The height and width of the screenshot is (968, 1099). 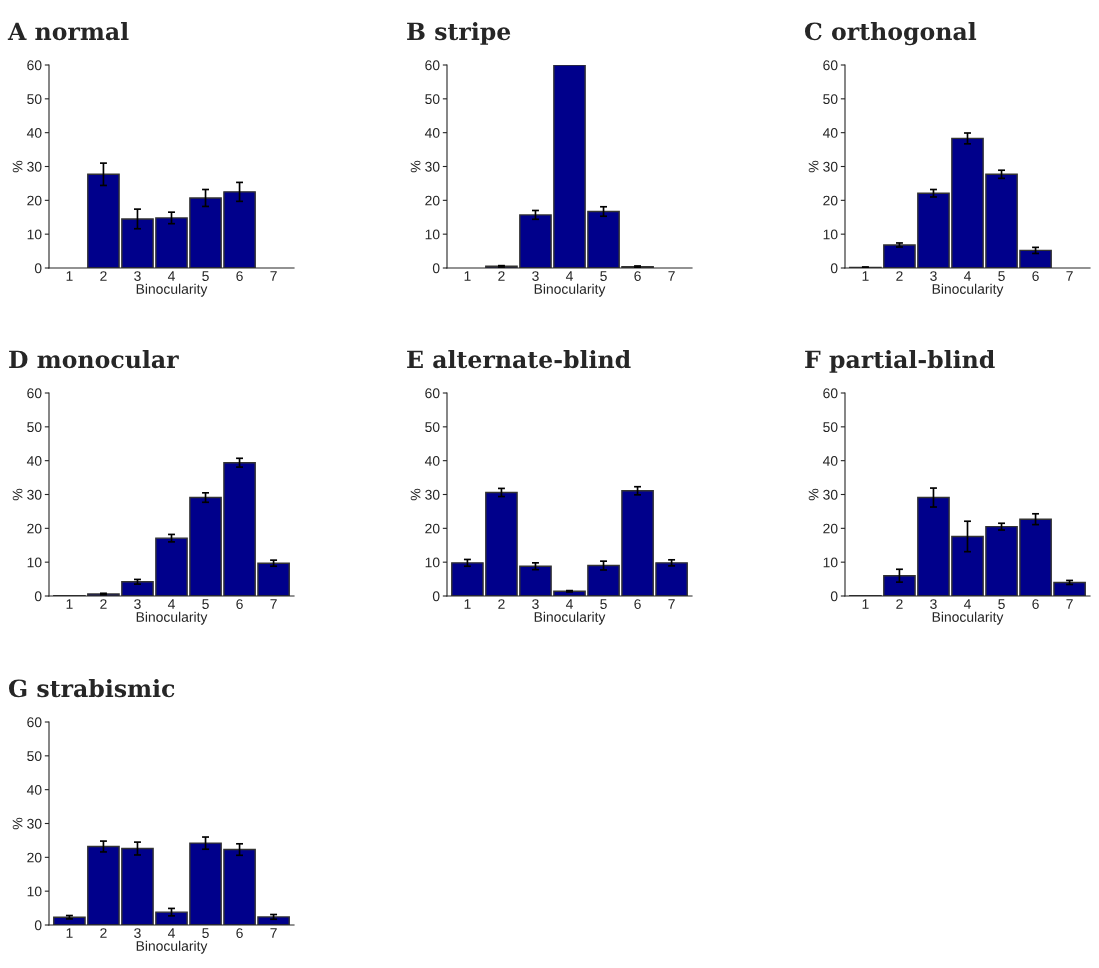 What do you see at coordinates (91, 688) in the screenshot?
I see `chart-title: G strabismic` at bounding box center [91, 688].